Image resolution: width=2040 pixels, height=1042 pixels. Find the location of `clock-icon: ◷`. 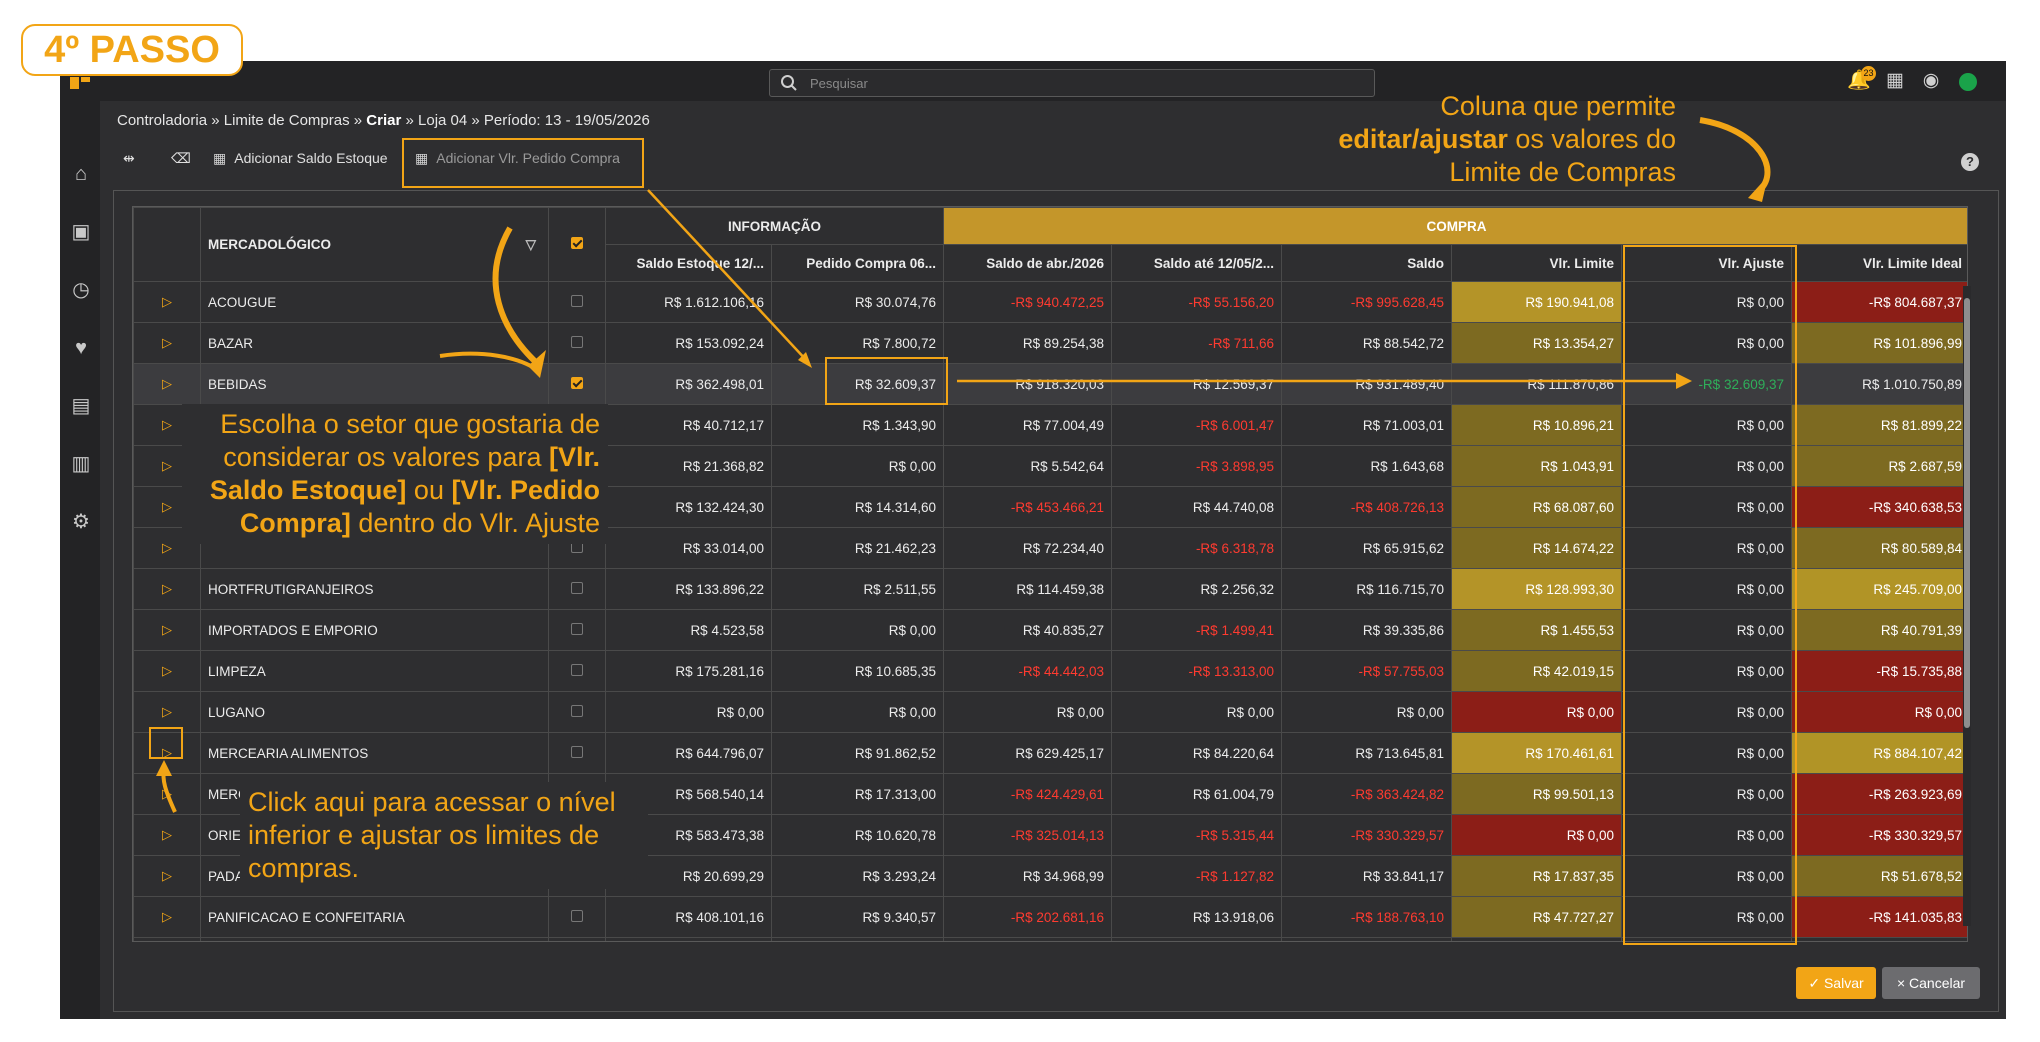

clock-icon: ◷ is located at coordinates (81, 290).